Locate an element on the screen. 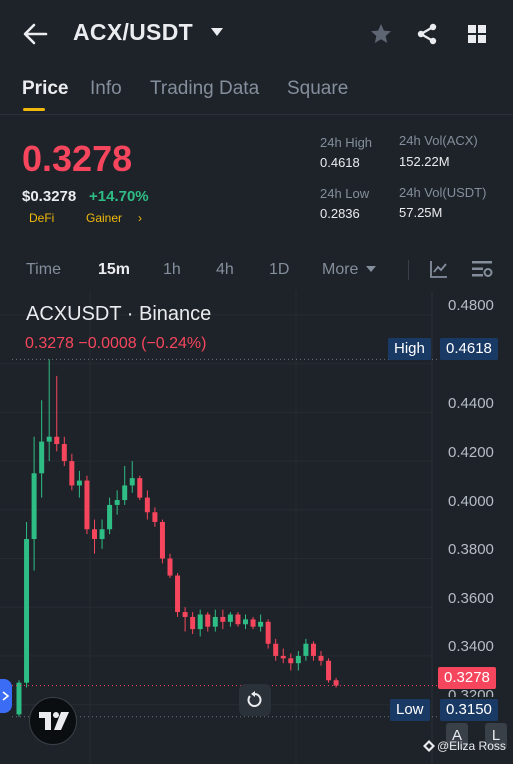 The height and width of the screenshot is (764, 513). section-tabs: Price Info Trading Data Square is located at coordinates (256, 90).